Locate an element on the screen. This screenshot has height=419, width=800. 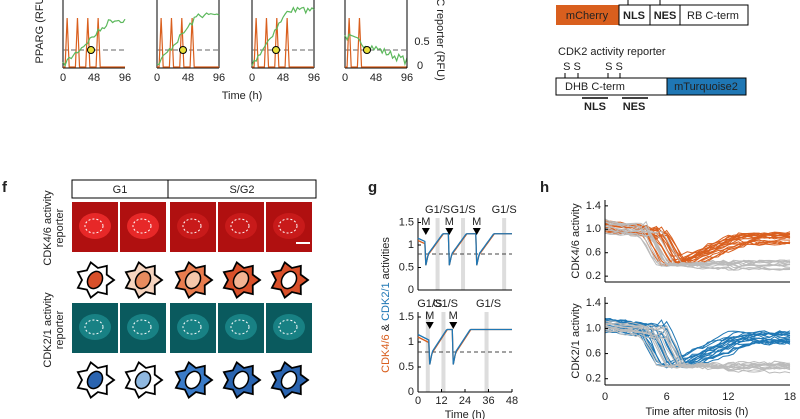
x-tick-label: 36 is located at coordinates (488, 401).